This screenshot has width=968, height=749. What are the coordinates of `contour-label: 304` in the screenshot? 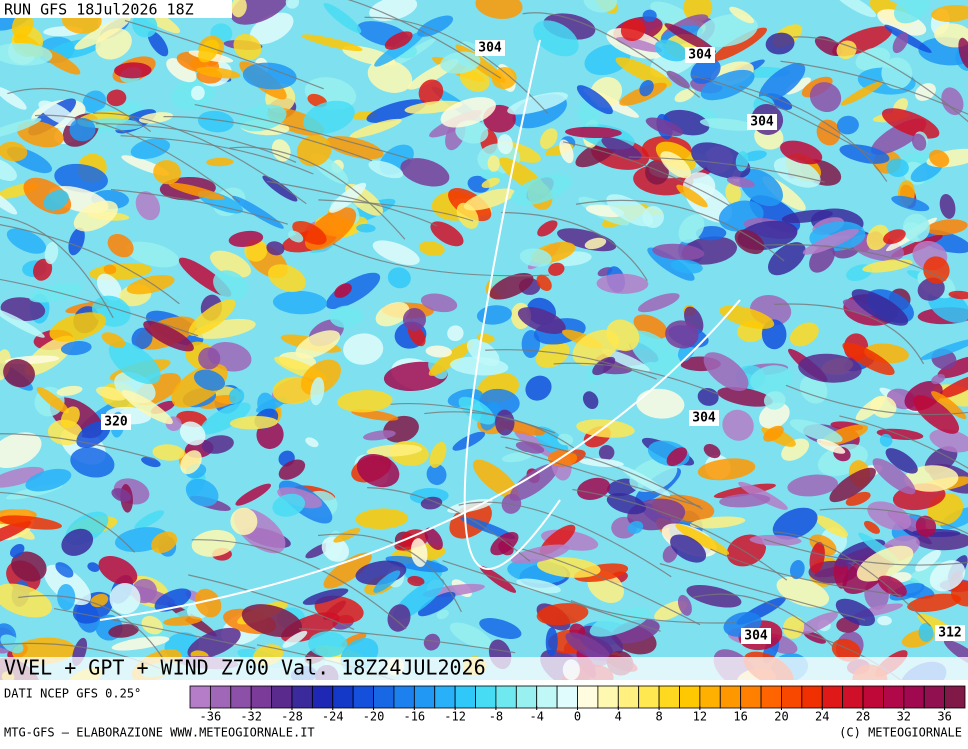 It's located at (762, 122).